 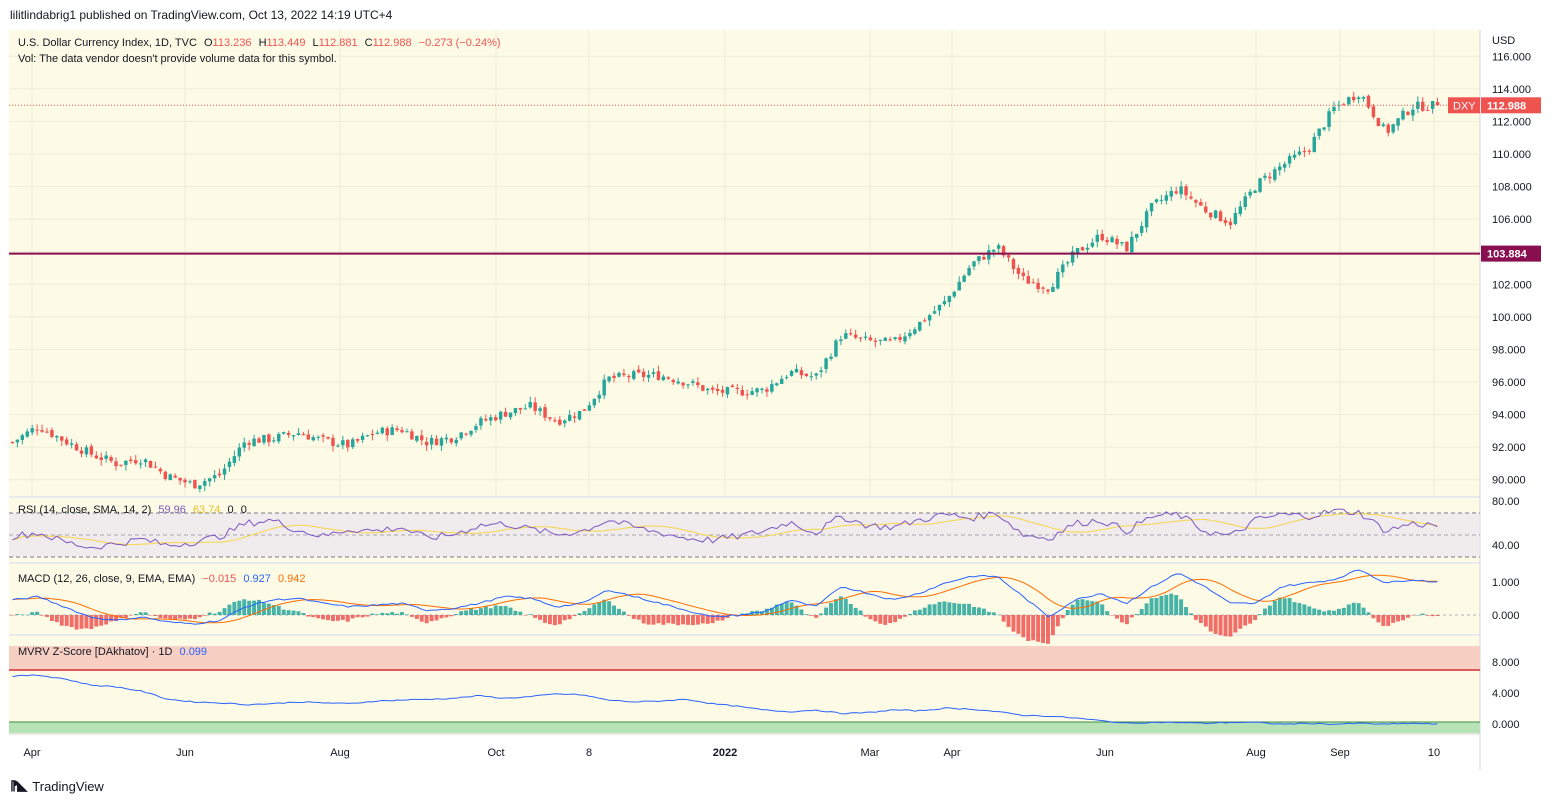 I want to click on rsi-tick-40: 40.00, so click(x=1506, y=546).